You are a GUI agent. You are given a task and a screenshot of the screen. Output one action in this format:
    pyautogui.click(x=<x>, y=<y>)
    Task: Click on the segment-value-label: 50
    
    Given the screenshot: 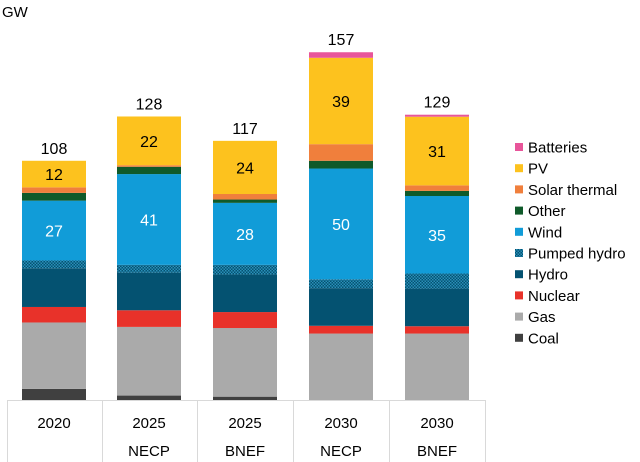 What is the action you would take?
    pyautogui.click(x=341, y=225)
    